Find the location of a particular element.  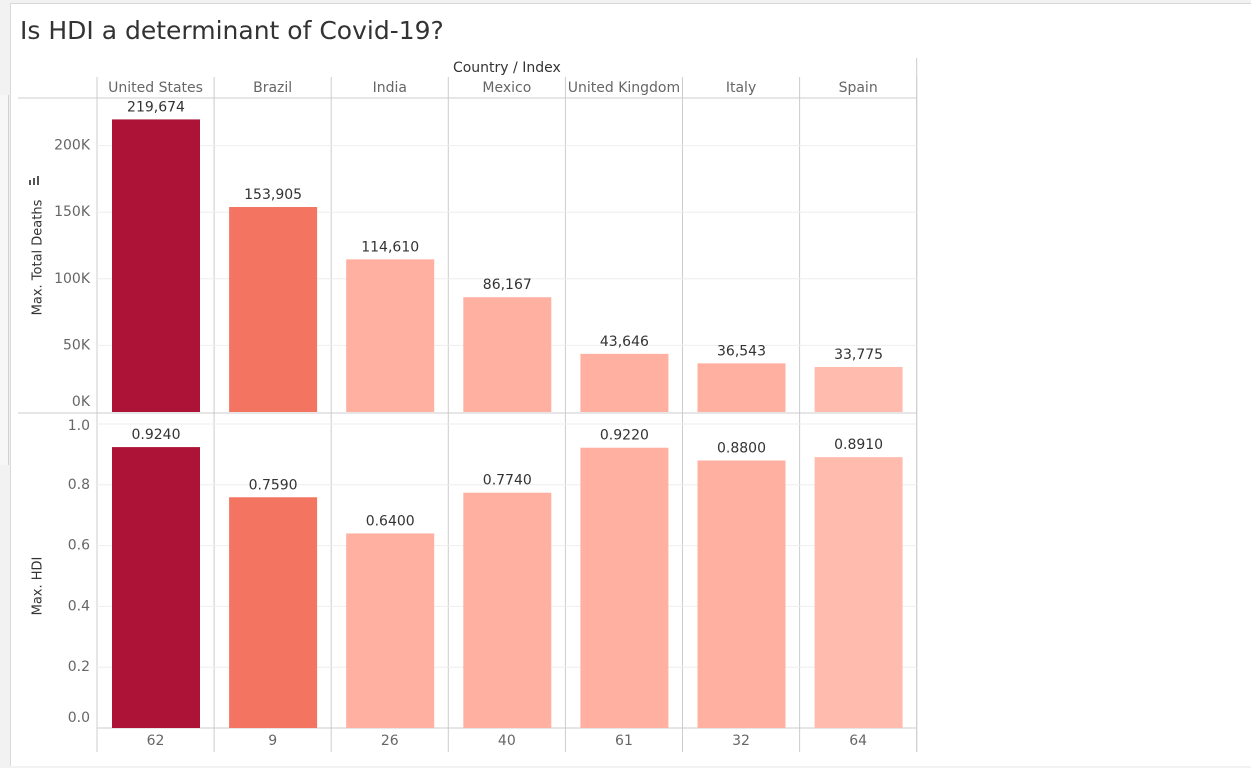

data-label-hdi: 0.7590 is located at coordinates (273, 485).